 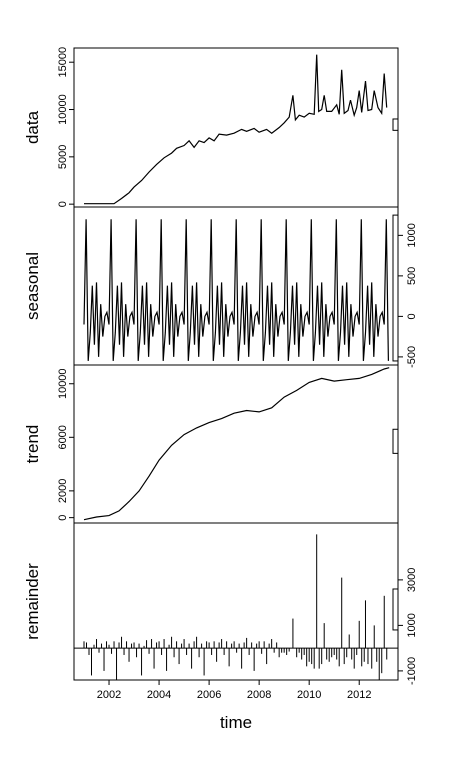 What do you see at coordinates (395, 124) in the screenshot?
I see `data-scale-bar` at bounding box center [395, 124].